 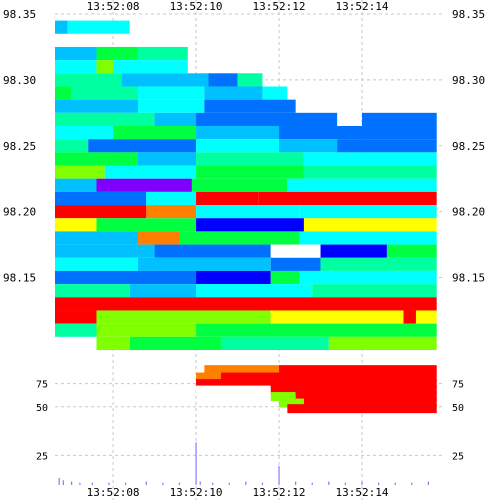 I want to click on size-heatmap, so click(x=316, y=389).